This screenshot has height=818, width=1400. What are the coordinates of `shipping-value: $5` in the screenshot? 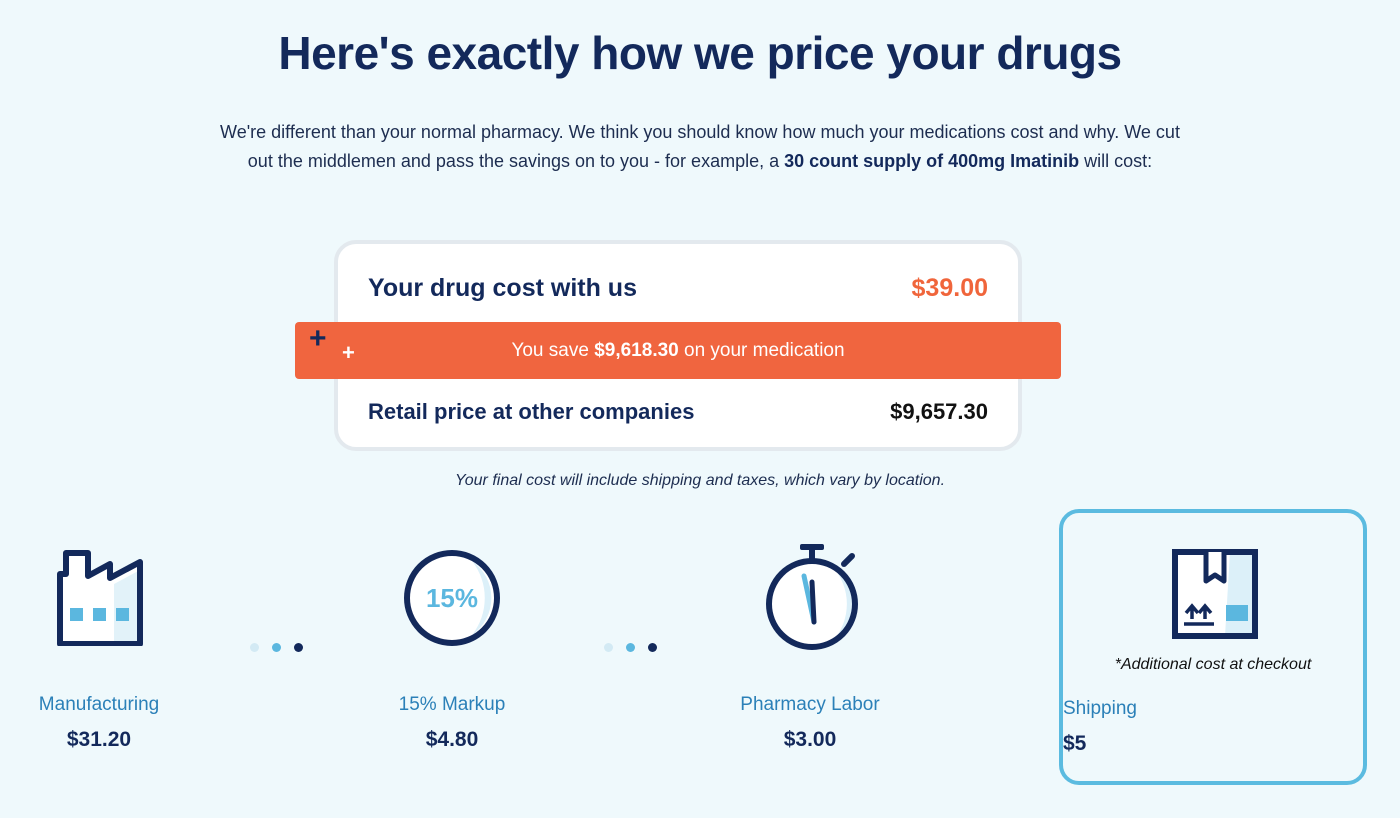 It's located at (1075, 743).